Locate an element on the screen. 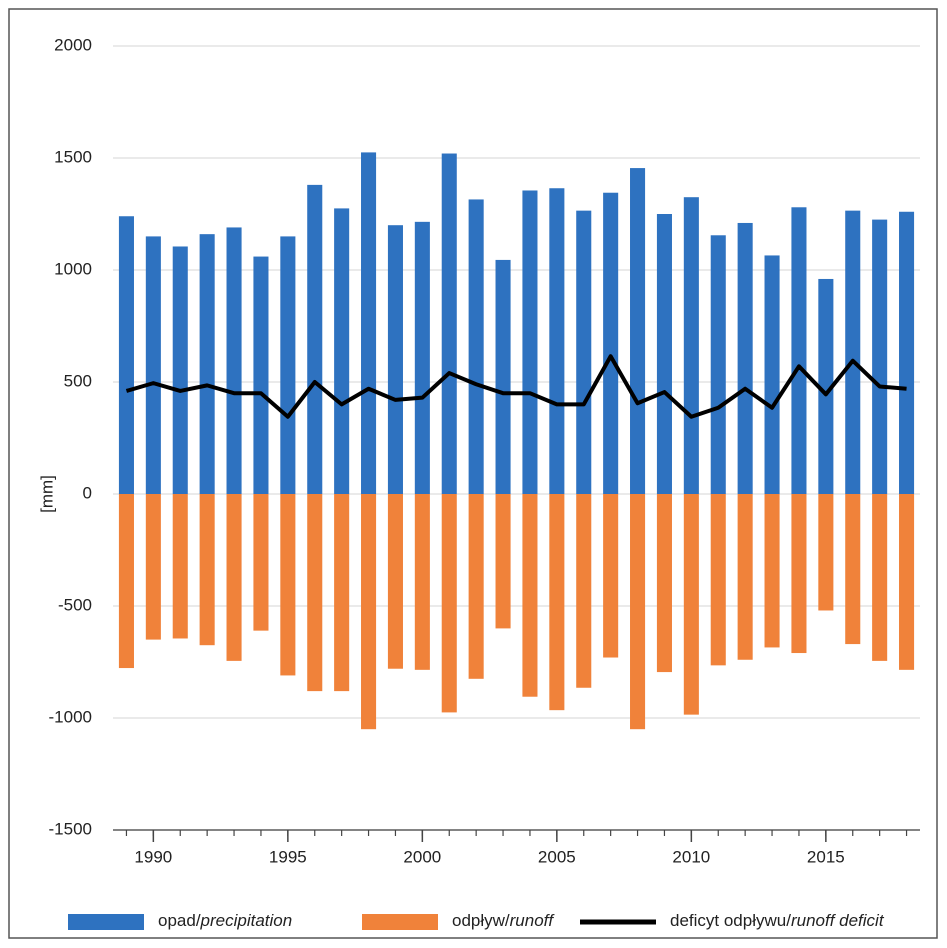  y-tick-label: -1000 is located at coordinates (70, 716).